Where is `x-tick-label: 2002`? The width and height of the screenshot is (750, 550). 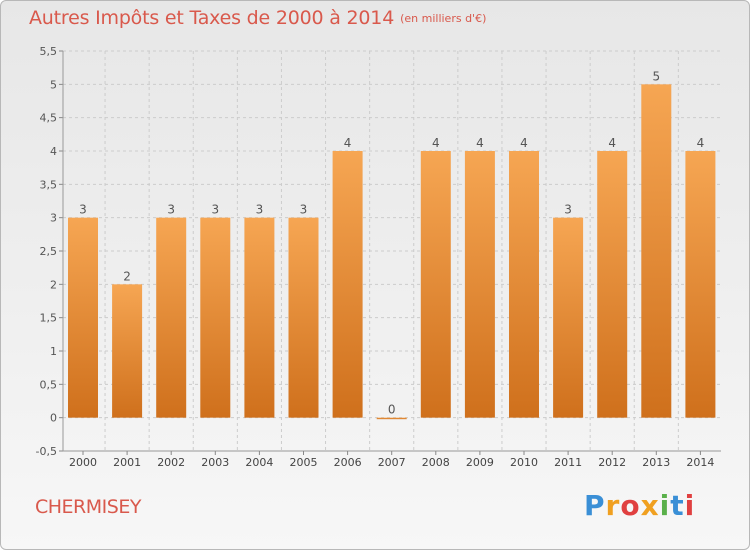
x-tick-label: 2002 is located at coordinates (171, 462).